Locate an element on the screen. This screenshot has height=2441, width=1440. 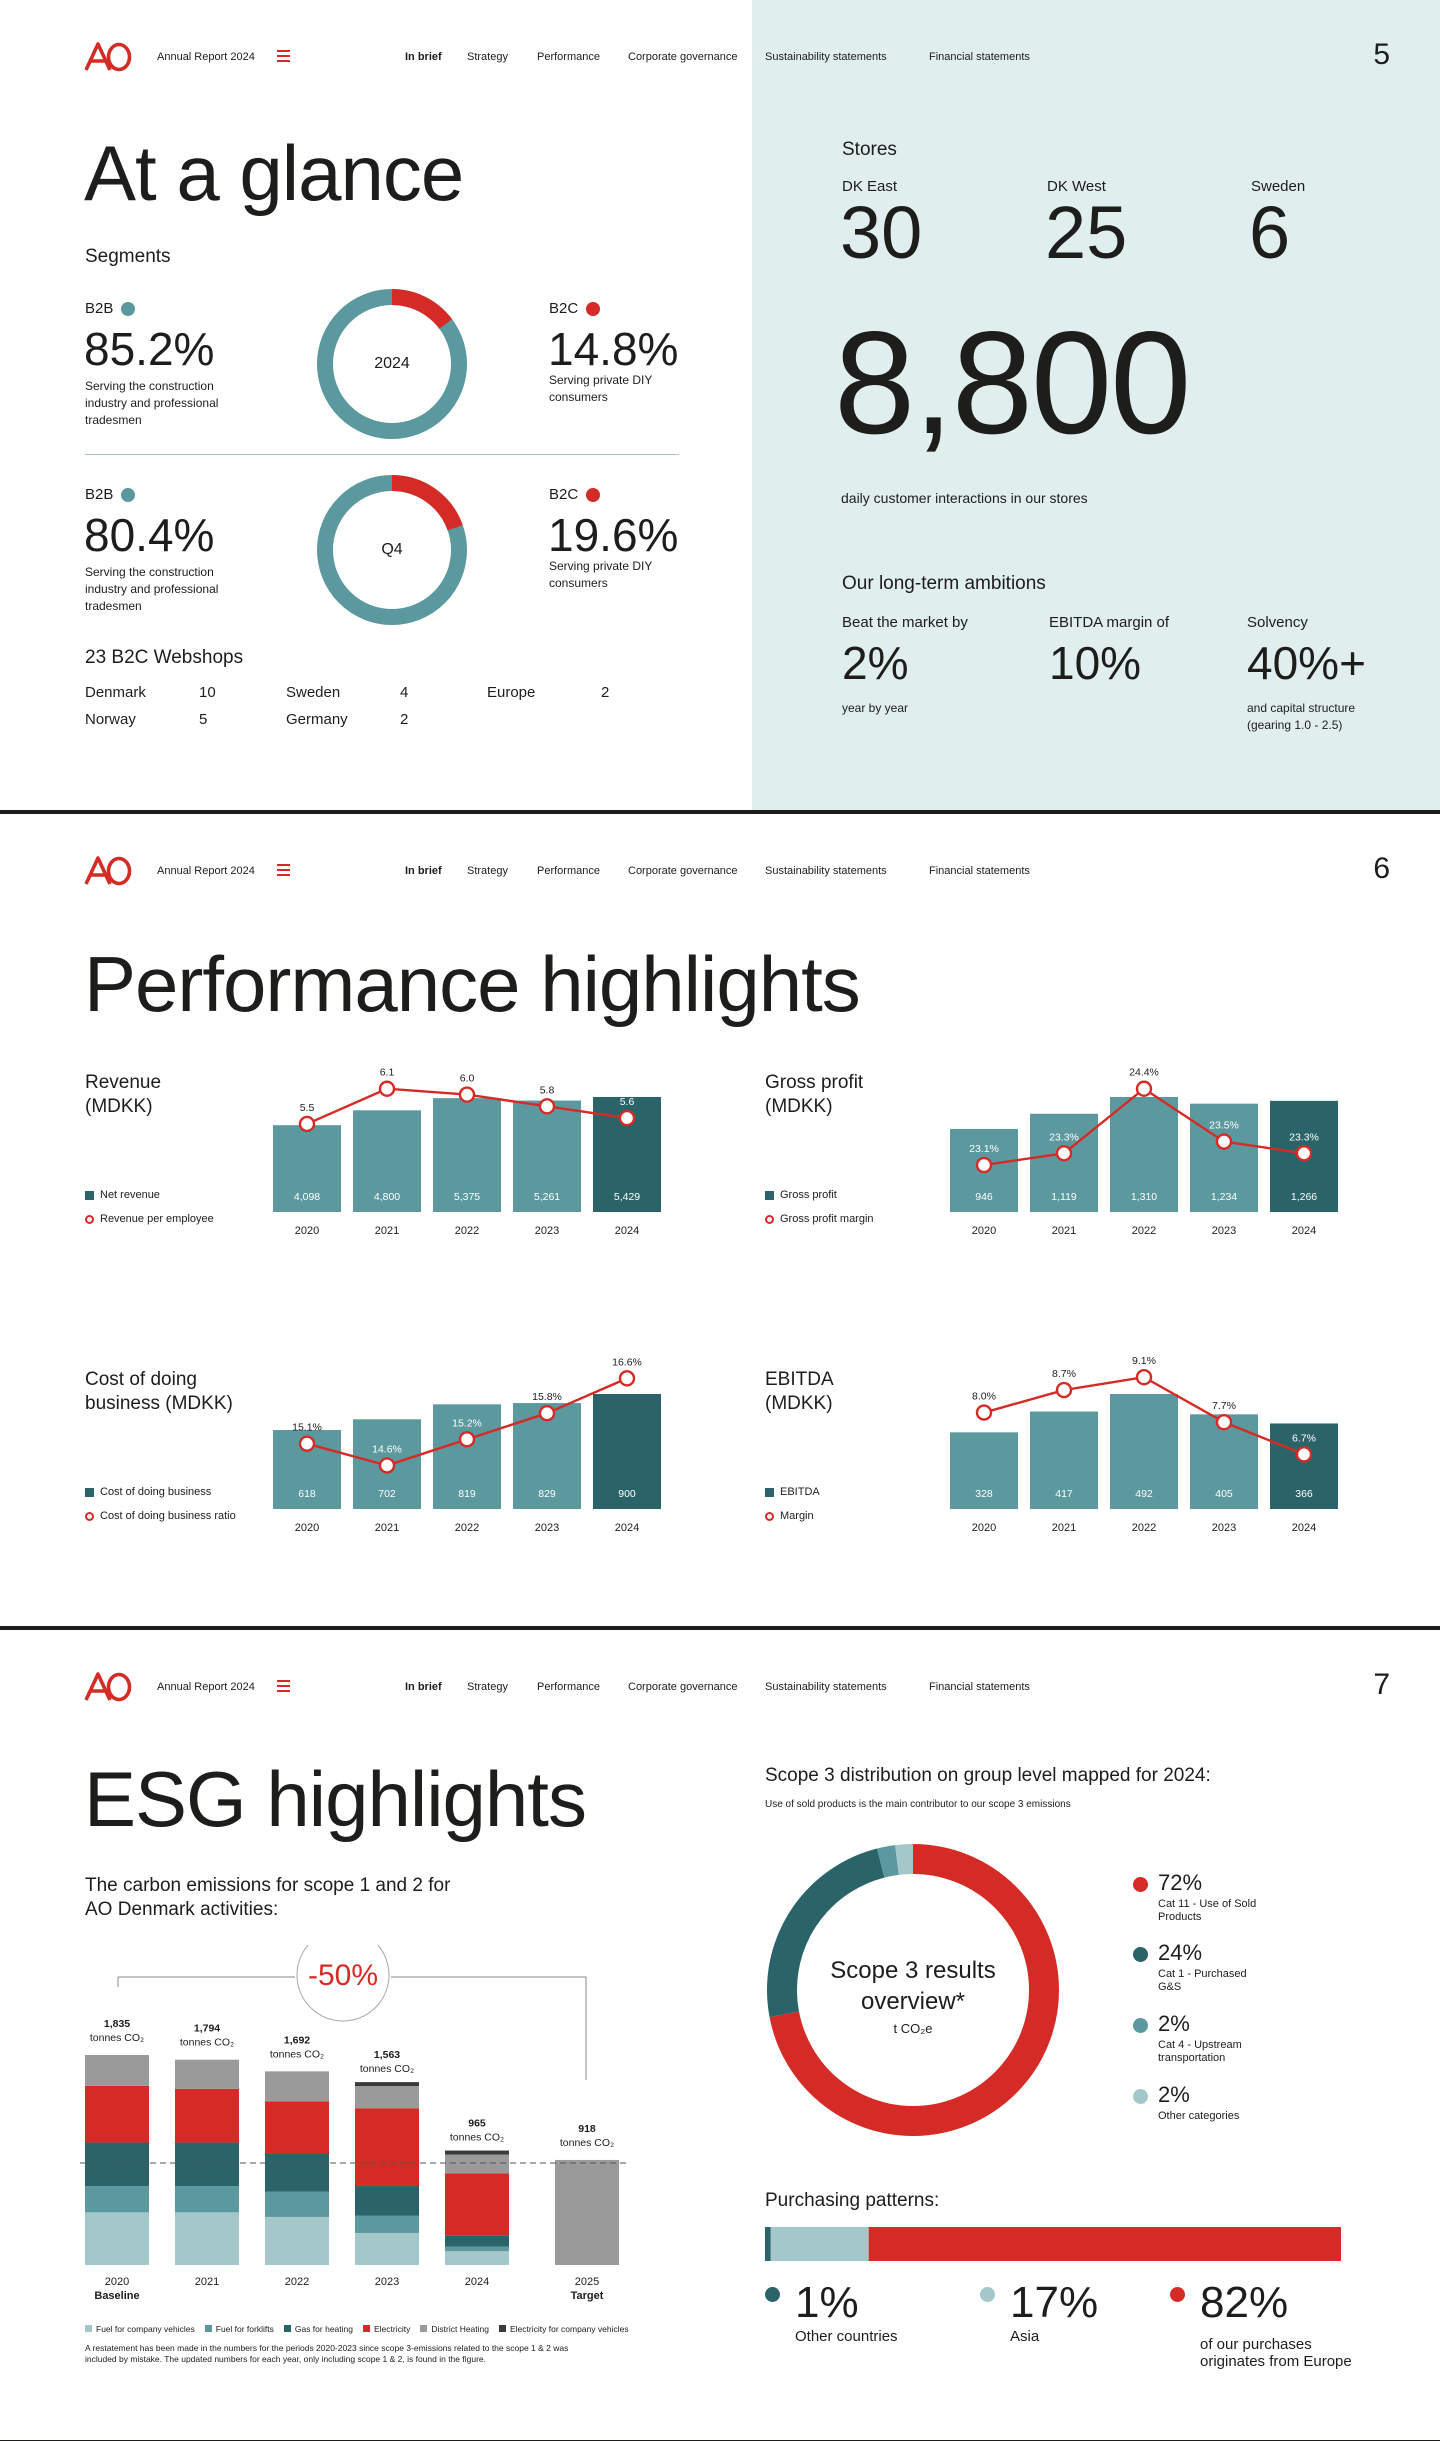
b2c-description: Serving private DIY consumers is located at coordinates (600, 389).